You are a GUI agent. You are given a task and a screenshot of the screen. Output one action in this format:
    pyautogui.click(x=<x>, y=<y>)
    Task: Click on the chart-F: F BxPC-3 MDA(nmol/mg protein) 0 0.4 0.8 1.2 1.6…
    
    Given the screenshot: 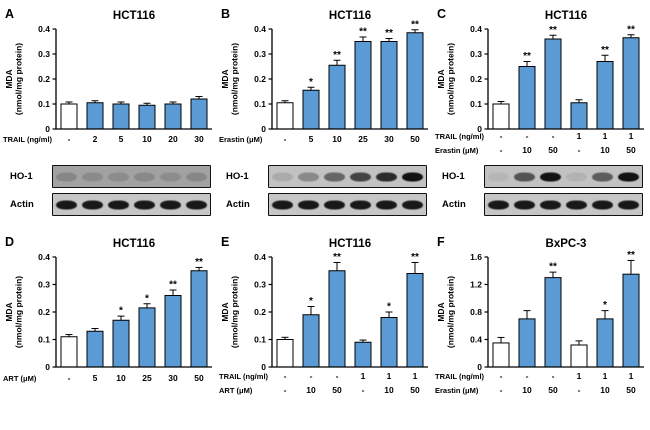 What is the action you would take?
    pyautogui.click(x=539, y=315)
    